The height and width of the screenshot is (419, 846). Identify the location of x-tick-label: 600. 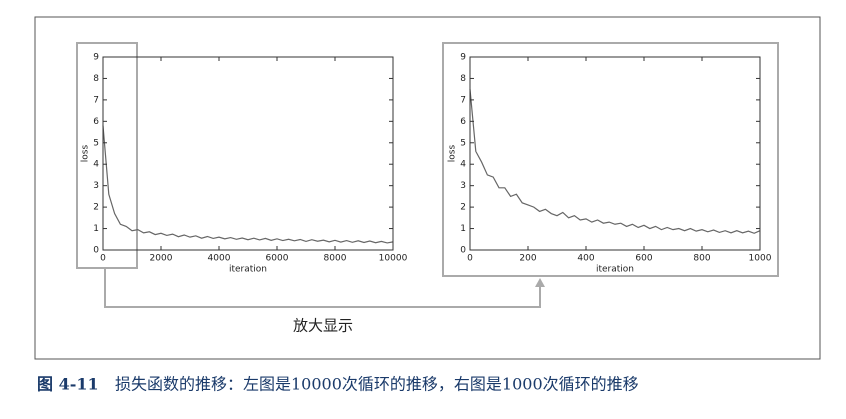
(643, 259).